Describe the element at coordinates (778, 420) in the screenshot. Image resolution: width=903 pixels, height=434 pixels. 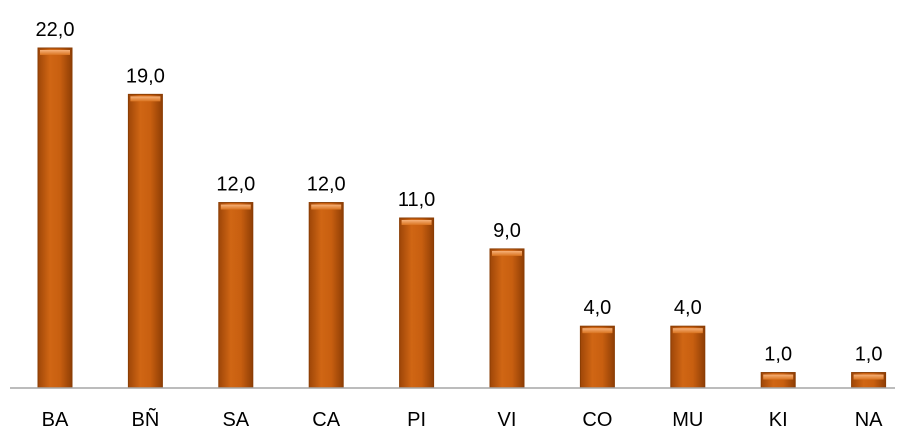
I see `x-tick-label-ki: KI` at that location.